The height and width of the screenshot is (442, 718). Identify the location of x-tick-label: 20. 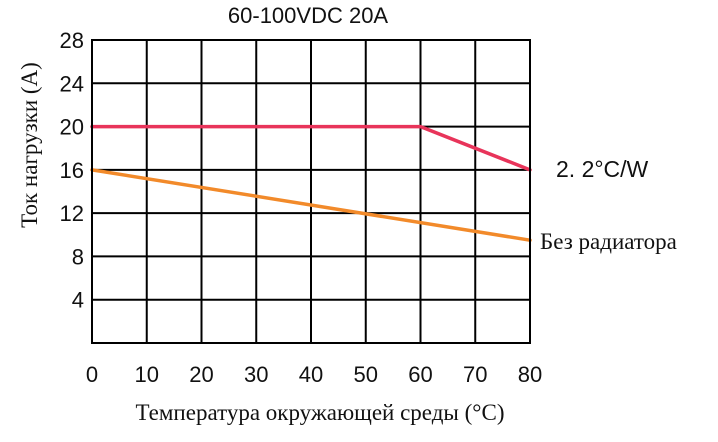
(201, 374).